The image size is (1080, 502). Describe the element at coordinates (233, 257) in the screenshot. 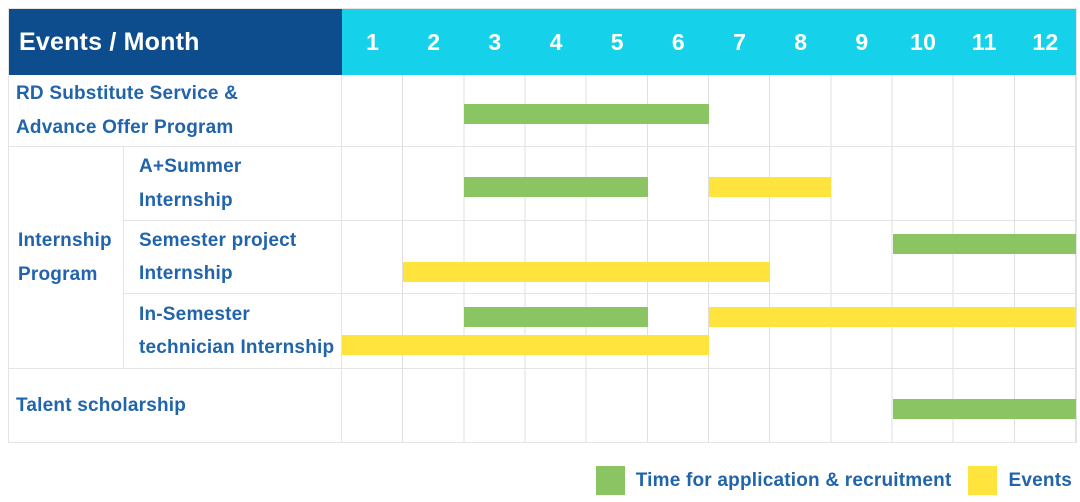

I see `row-label-semester-project: Semester project Internship` at that location.